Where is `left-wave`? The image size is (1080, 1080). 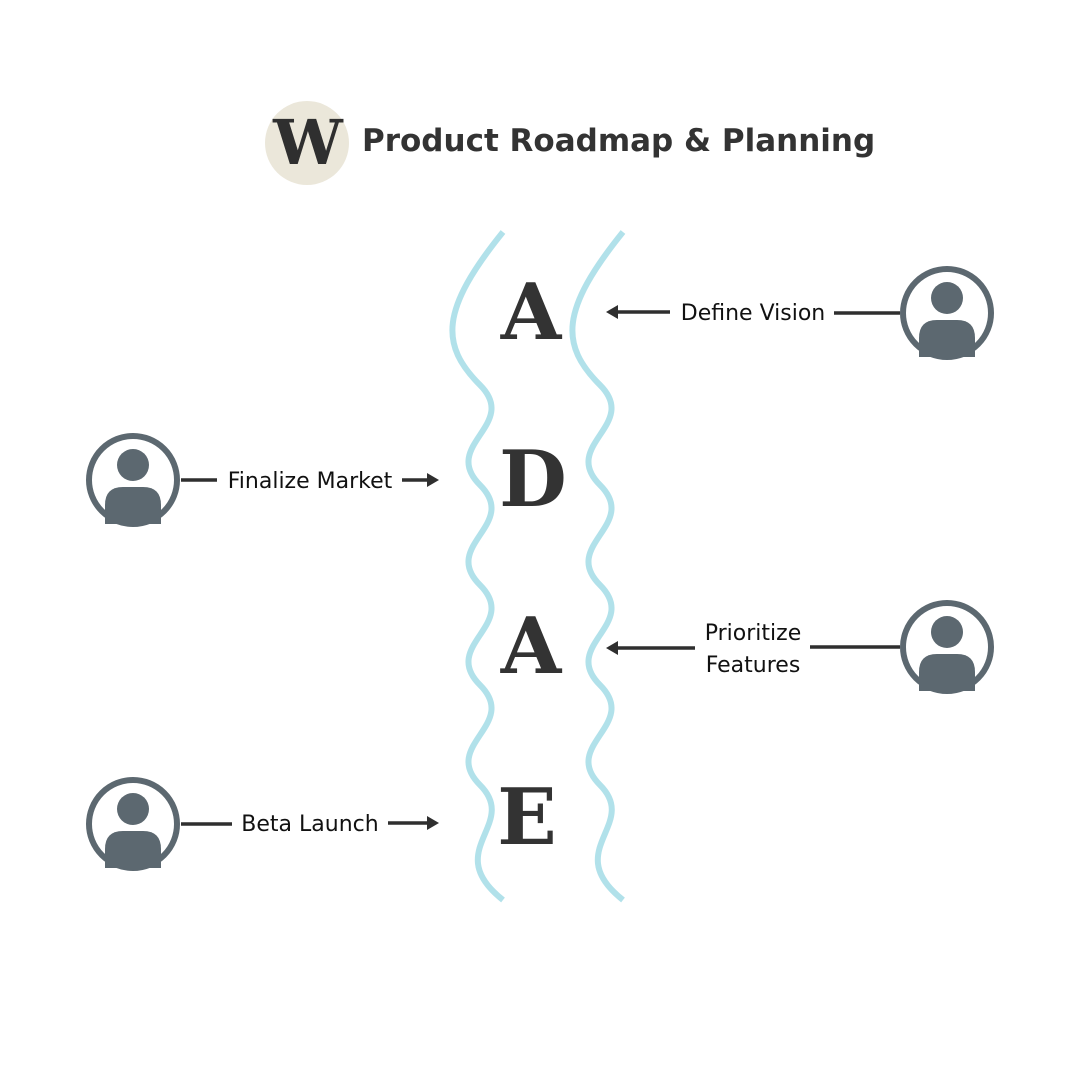 left-wave is located at coordinates (477, 566).